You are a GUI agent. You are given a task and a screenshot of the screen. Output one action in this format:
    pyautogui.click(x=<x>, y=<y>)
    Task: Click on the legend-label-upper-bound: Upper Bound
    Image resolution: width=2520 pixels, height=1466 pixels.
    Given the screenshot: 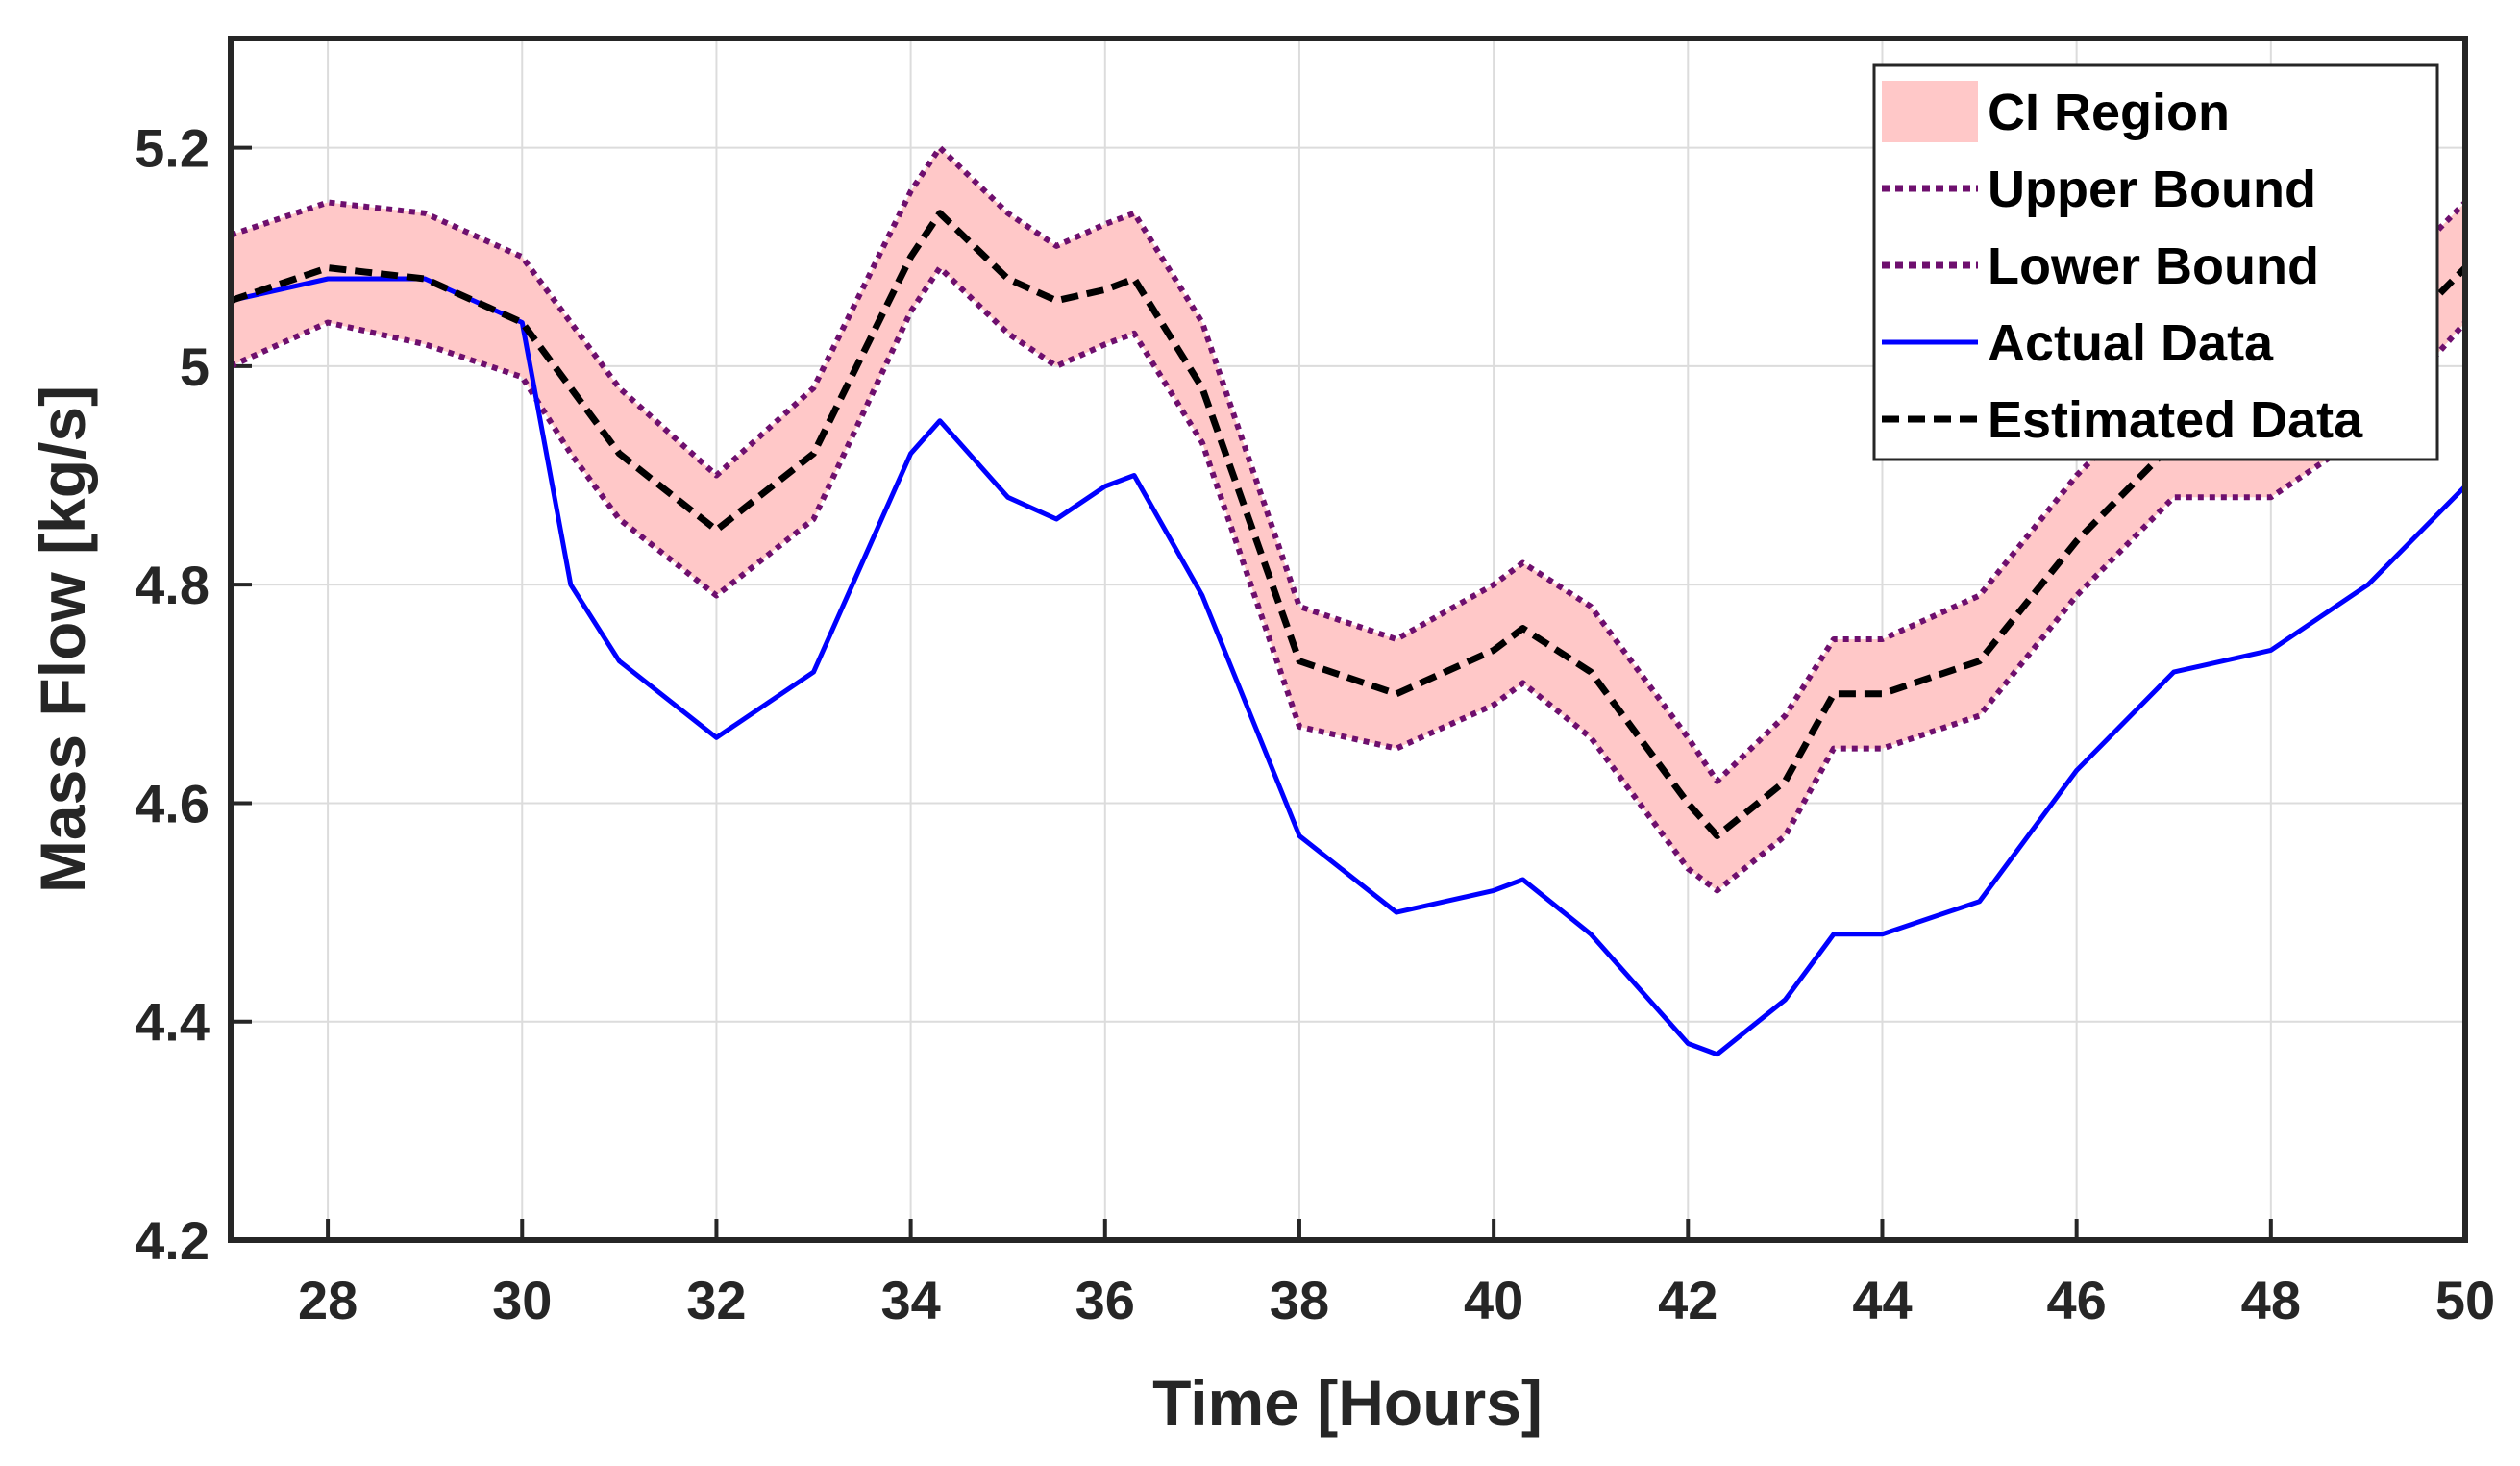 What is the action you would take?
    pyautogui.click(x=2152, y=189)
    